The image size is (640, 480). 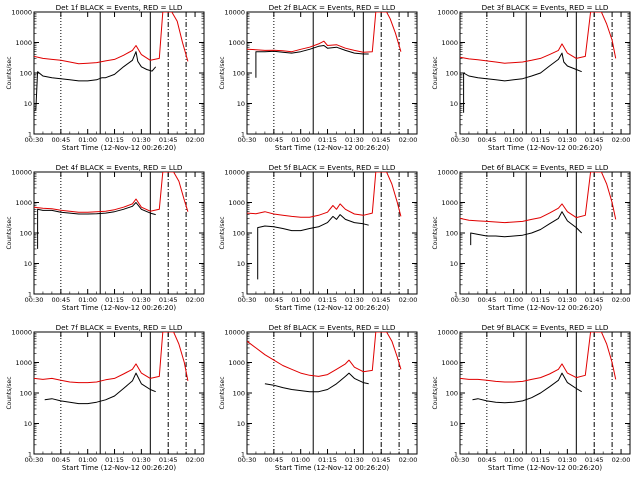 I want to click on chart-title: Det 2f BLACK = Events, RED = LLD, so click(x=332, y=7).